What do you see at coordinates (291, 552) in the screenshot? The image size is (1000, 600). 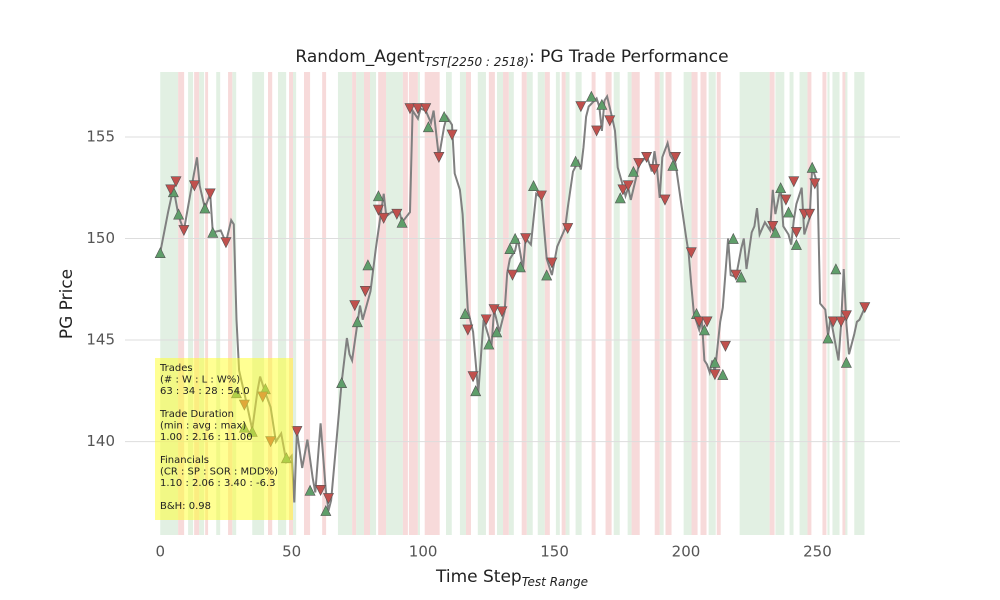 I see `x-tick-label: 50` at bounding box center [291, 552].